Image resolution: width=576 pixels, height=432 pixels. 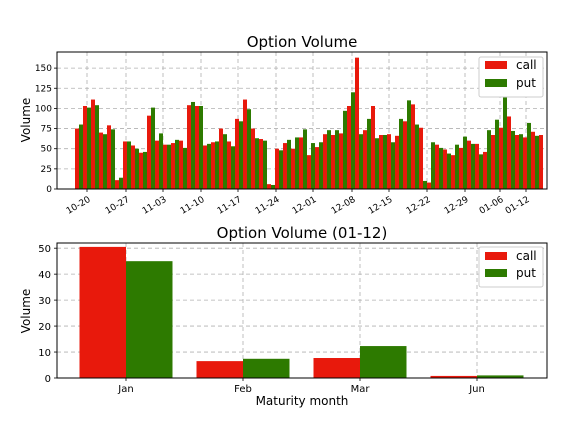 I want to click on chart1-legend-call-swatch, so click(x=496, y=65).